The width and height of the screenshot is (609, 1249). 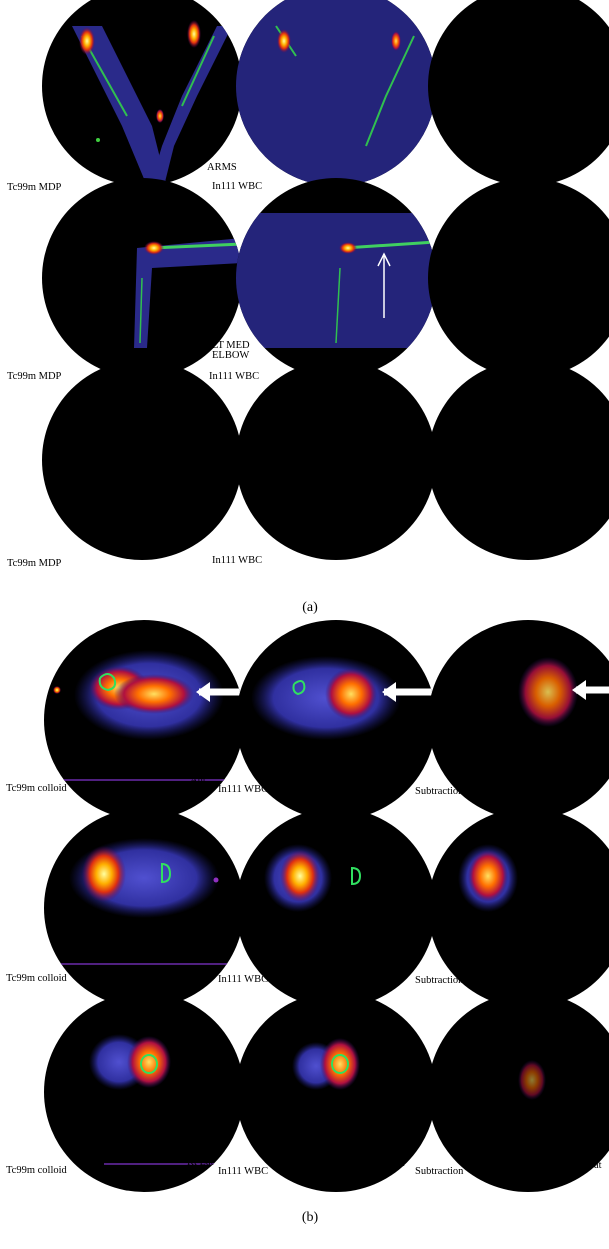 What do you see at coordinates (336, 908) in the screenshot?
I see `scan-b-r2-c2` at bounding box center [336, 908].